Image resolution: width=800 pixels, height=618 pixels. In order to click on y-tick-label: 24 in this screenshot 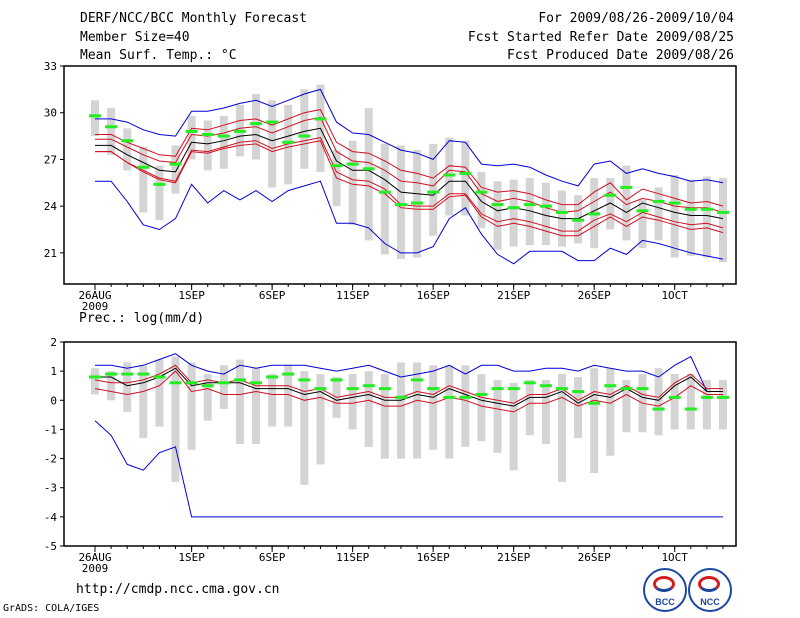, I will do `click(51, 206)`.